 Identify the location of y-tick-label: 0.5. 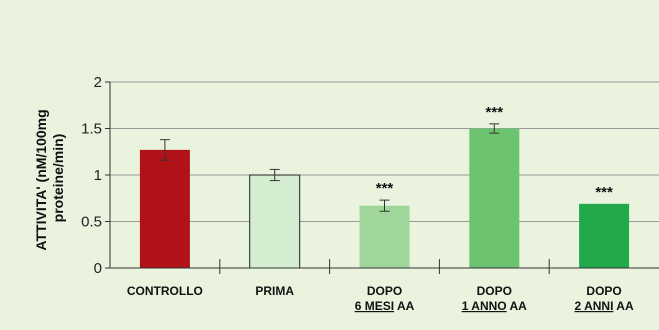
(91, 222).